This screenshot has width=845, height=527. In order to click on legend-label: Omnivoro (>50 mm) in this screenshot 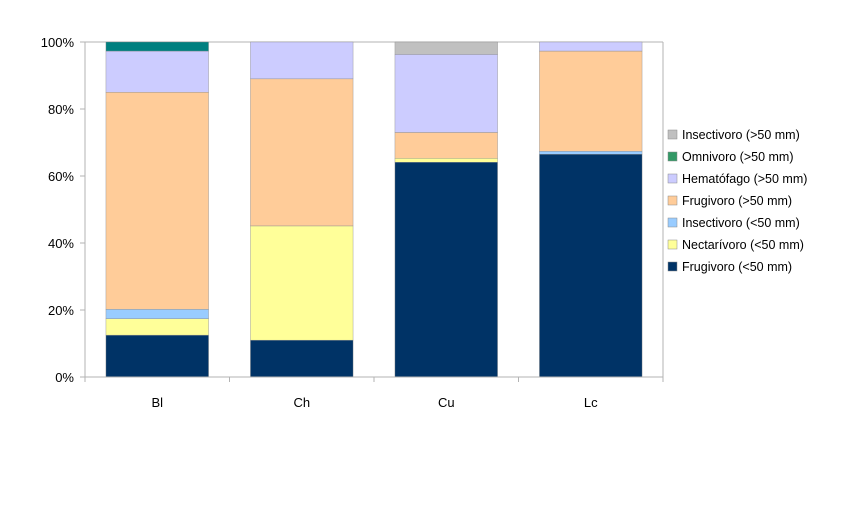, I will do `click(737, 157)`.